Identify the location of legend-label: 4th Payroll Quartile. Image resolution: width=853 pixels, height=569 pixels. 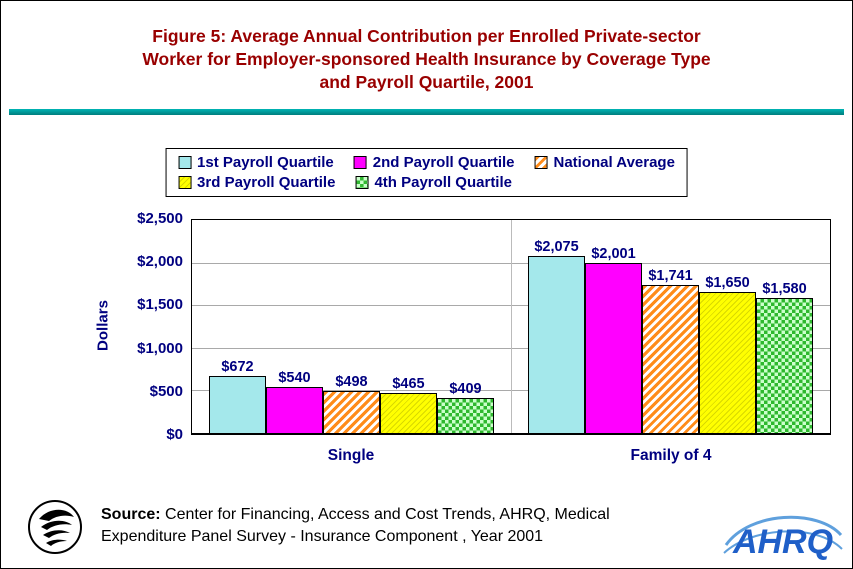
(443, 182).